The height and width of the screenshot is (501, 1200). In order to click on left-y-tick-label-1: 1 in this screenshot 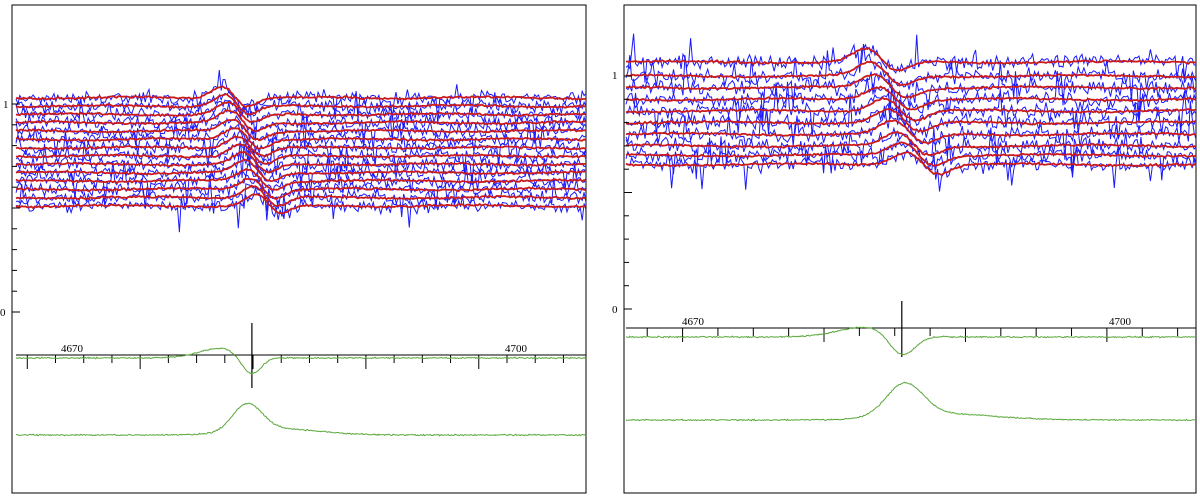, I will do `click(6, 105)`.